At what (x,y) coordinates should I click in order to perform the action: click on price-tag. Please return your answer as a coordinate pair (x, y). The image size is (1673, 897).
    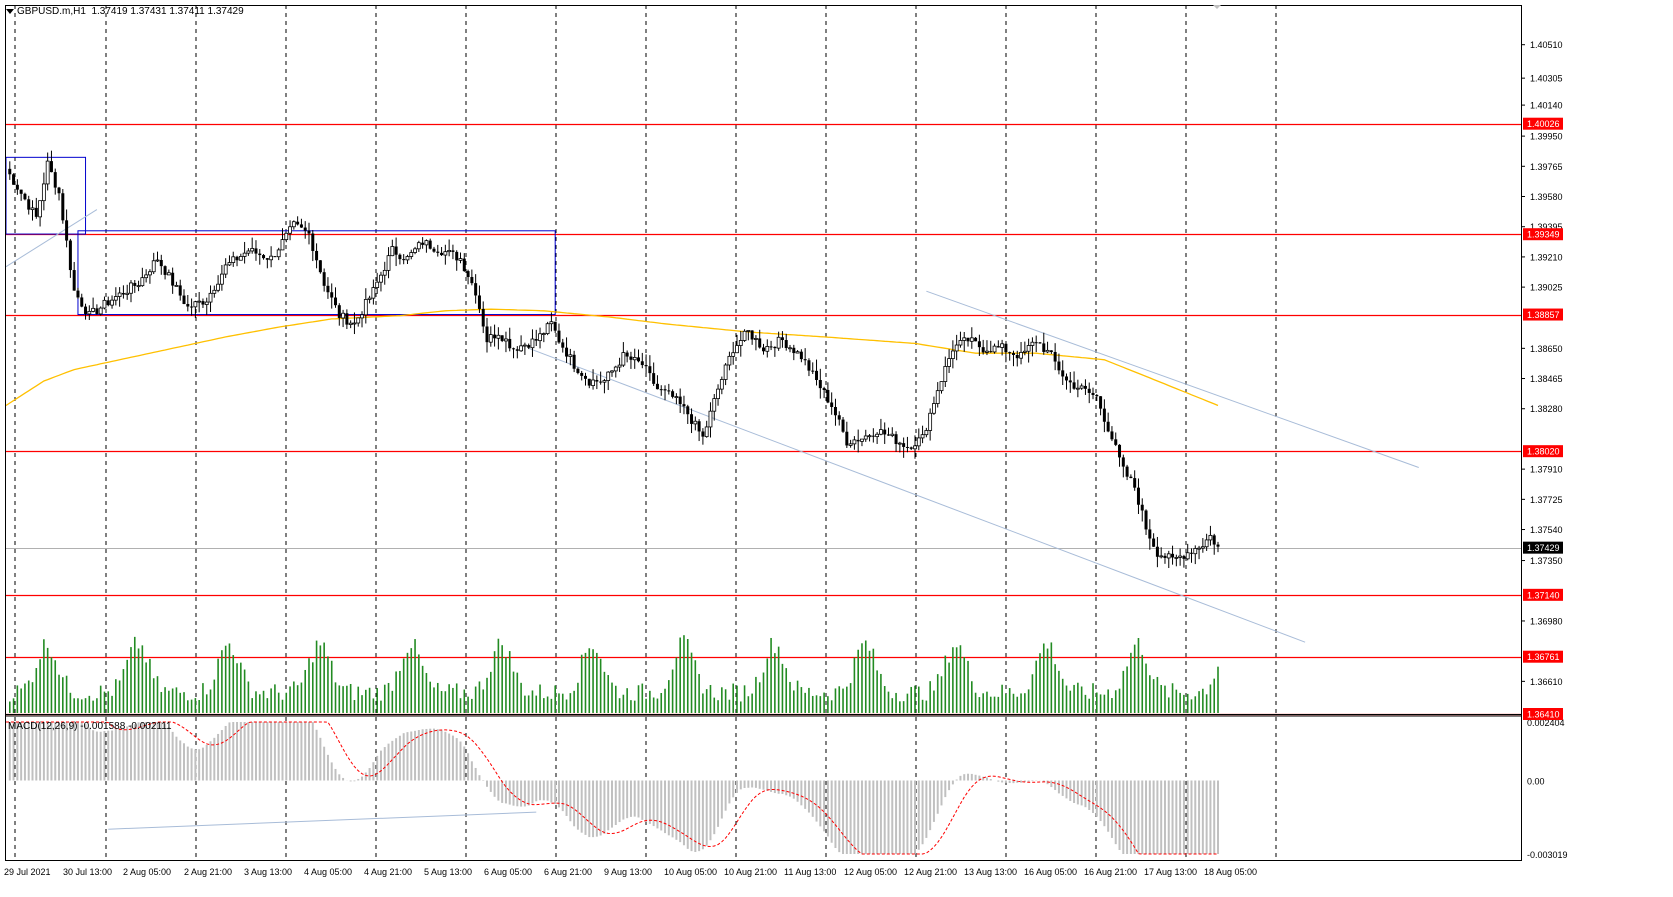
    Looking at the image, I should click on (1543, 123).